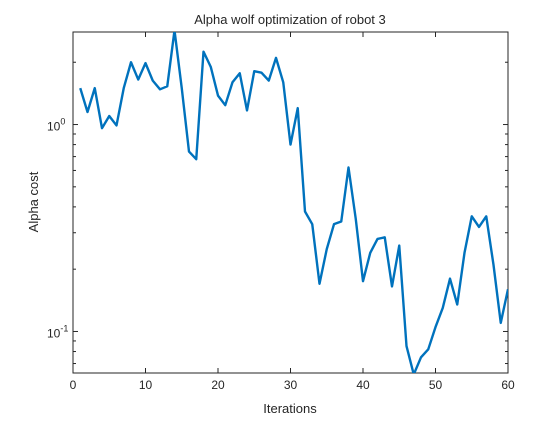  What do you see at coordinates (56, 125) in the screenshot?
I see `y-tick-label: 10⁰` at bounding box center [56, 125].